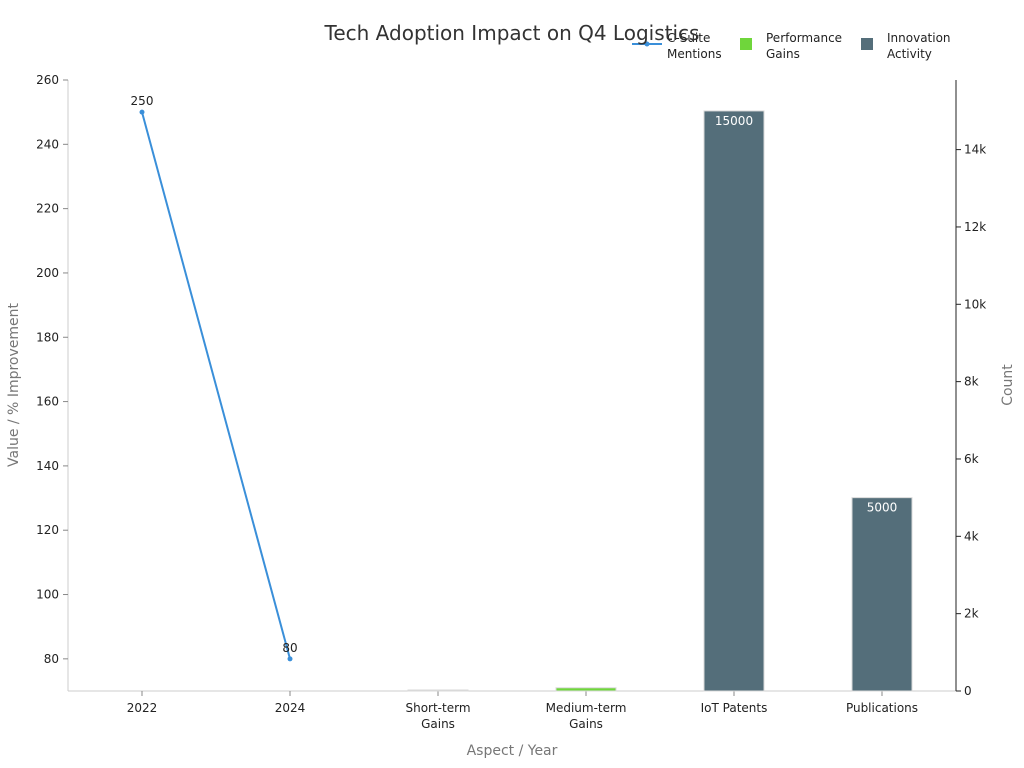 The height and width of the screenshot is (768, 1024). What do you see at coordinates (971, 536) in the screenshot?
I see `y-right-tick-label: 4k` at bounding box center [971, 536].